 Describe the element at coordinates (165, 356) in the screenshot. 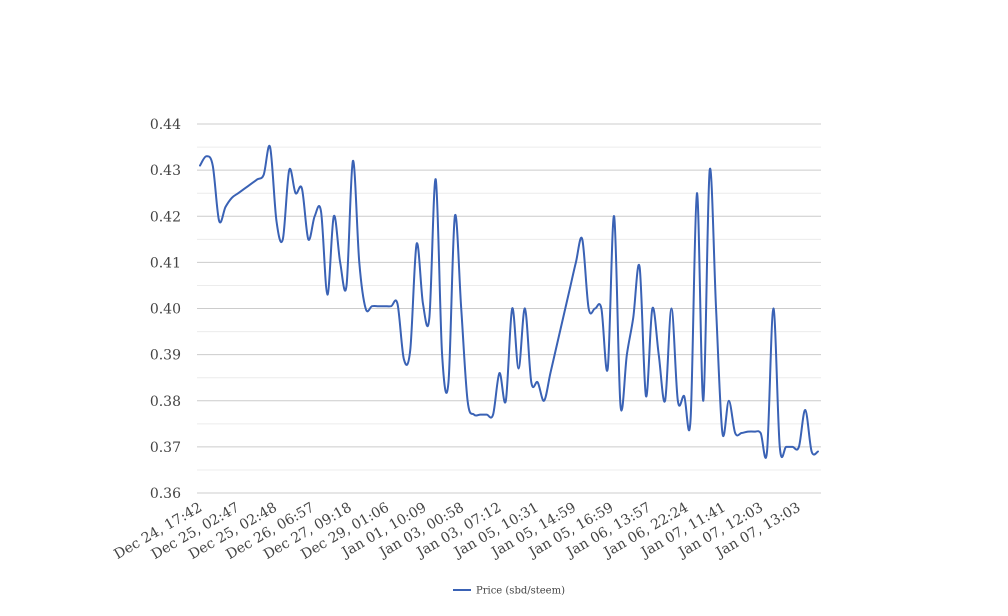

I see `y-tick-label: 0.39` at that location.